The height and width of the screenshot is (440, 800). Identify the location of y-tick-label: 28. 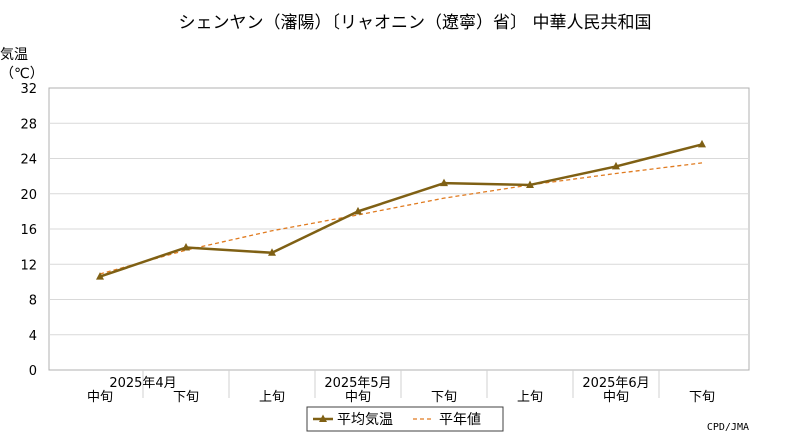
(28, 124).